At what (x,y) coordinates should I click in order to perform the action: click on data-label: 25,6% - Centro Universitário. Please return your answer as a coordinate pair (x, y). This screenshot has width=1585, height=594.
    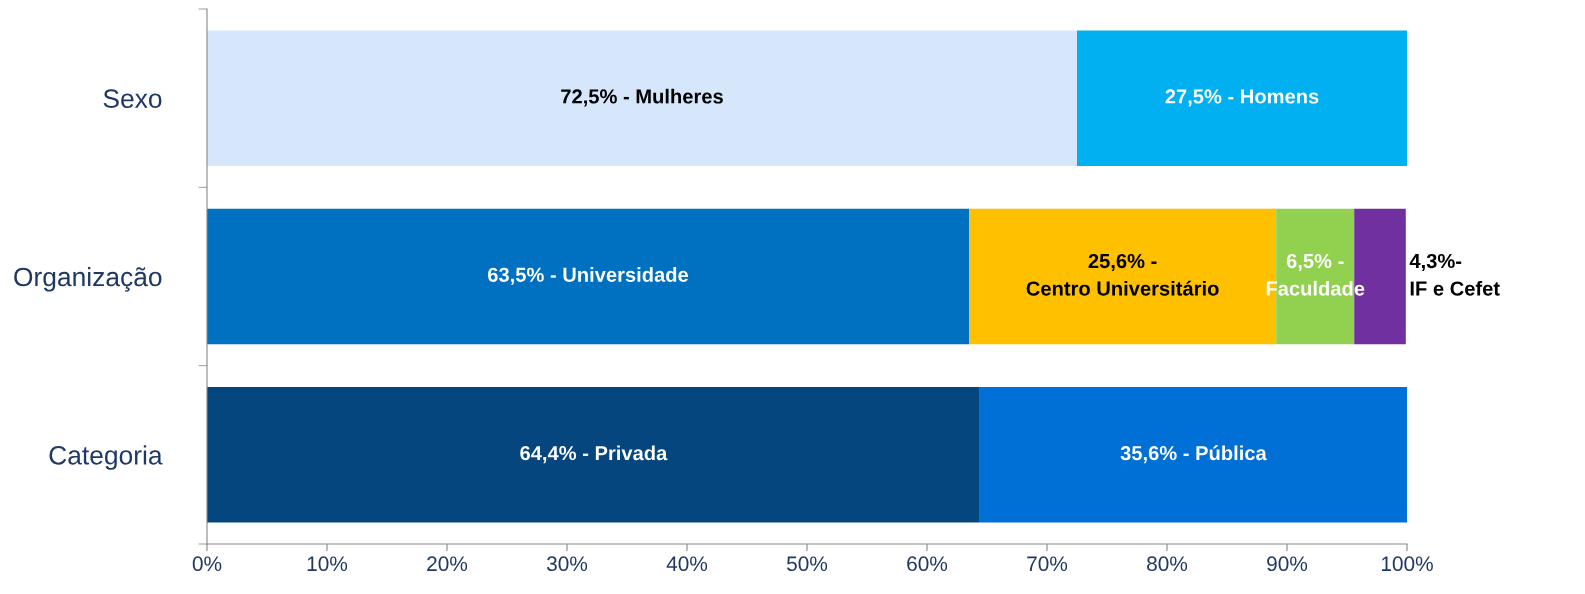
    Looking at the image, I should click on (1122, 274).